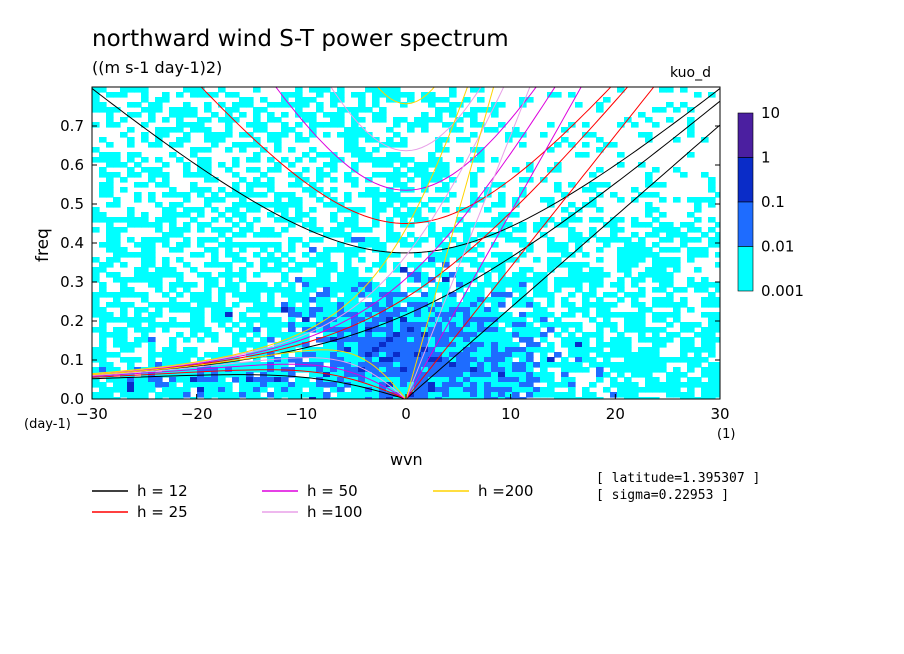  I want to click on kelvin-curve, so click(450, 243).